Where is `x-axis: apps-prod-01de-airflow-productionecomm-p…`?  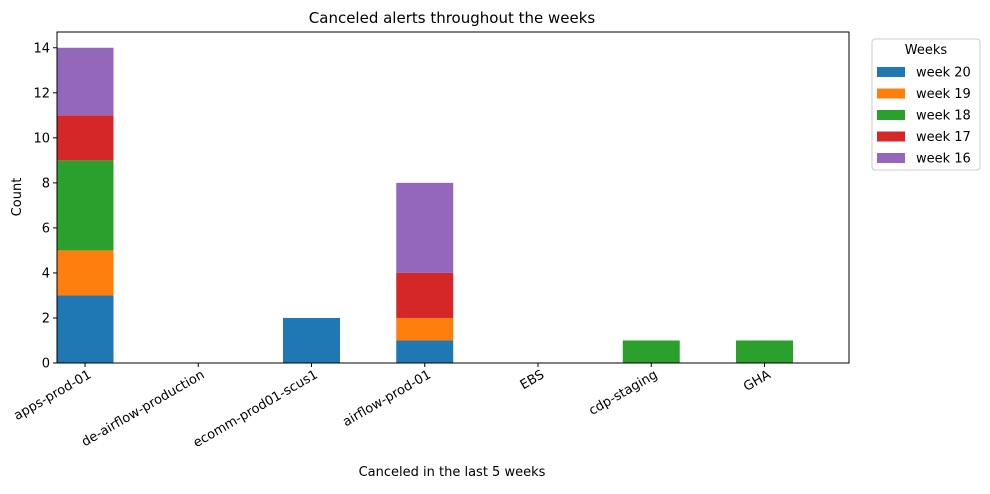
x-axis: apps-prod-01de-airflow-productionecomm-p… is located at coordinates (392, 407).